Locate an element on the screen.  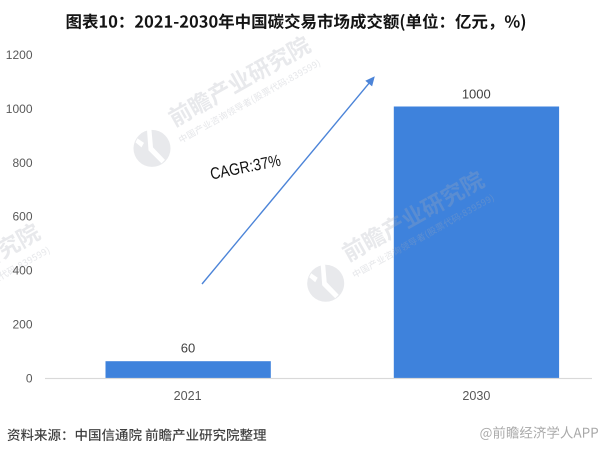
svg-text: 2021 is located at coordinates (188, 396).